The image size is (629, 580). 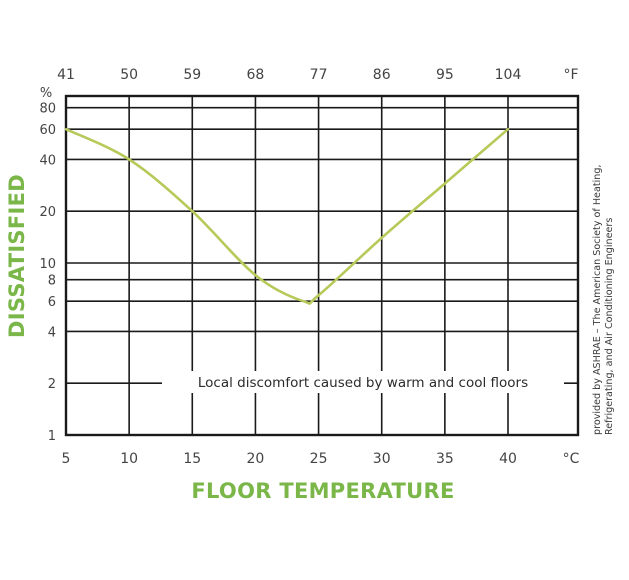 I want to click on y-tick: 2, so click(x=52, y=384).